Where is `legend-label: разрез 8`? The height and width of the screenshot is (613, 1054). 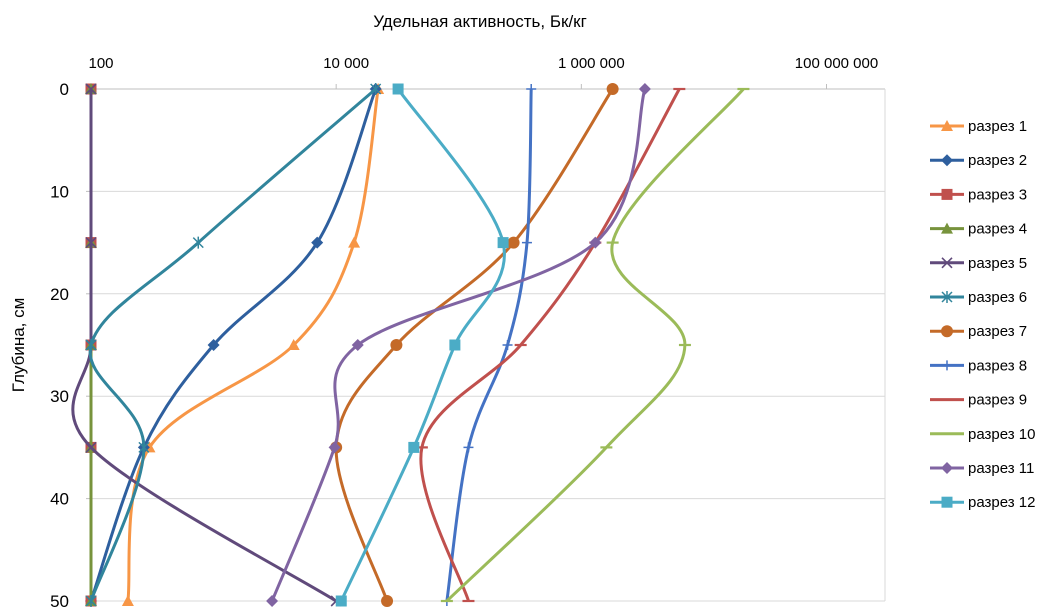 legend-label: разрез 8 is located at coordinates (997, 365).